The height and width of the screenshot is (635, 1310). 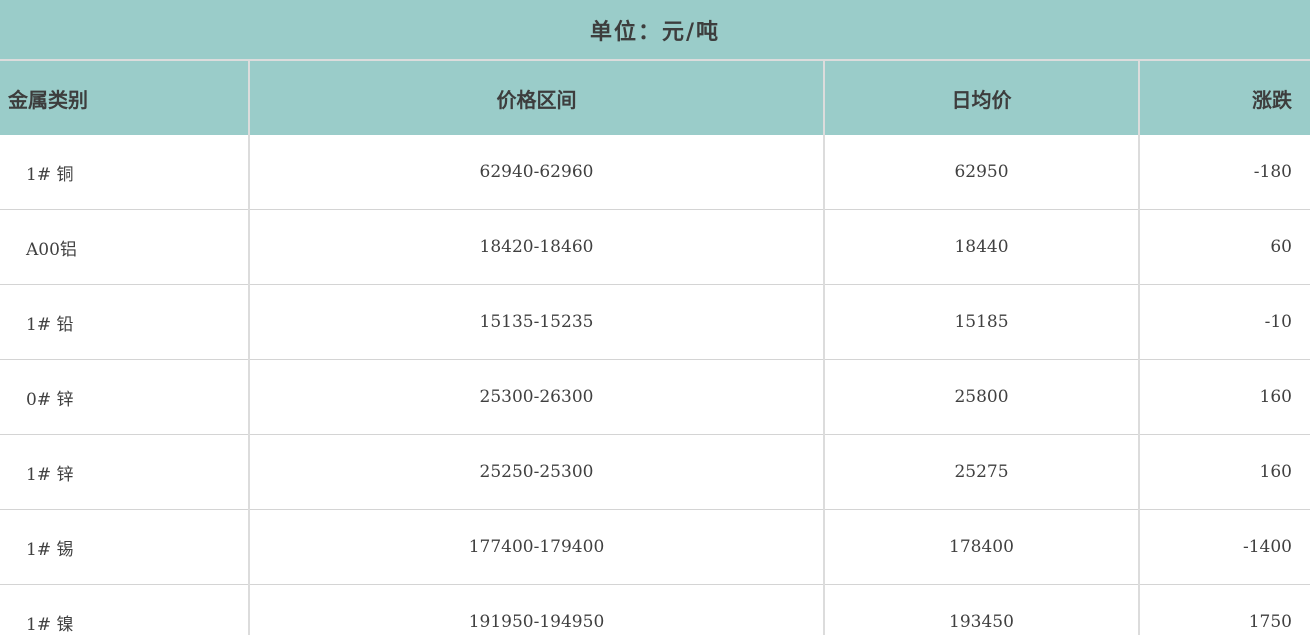 What do you see at coordinates (536, 247) in the screenshot?
I see `price-range: 18420-18460` at bounding box center [536, 247].